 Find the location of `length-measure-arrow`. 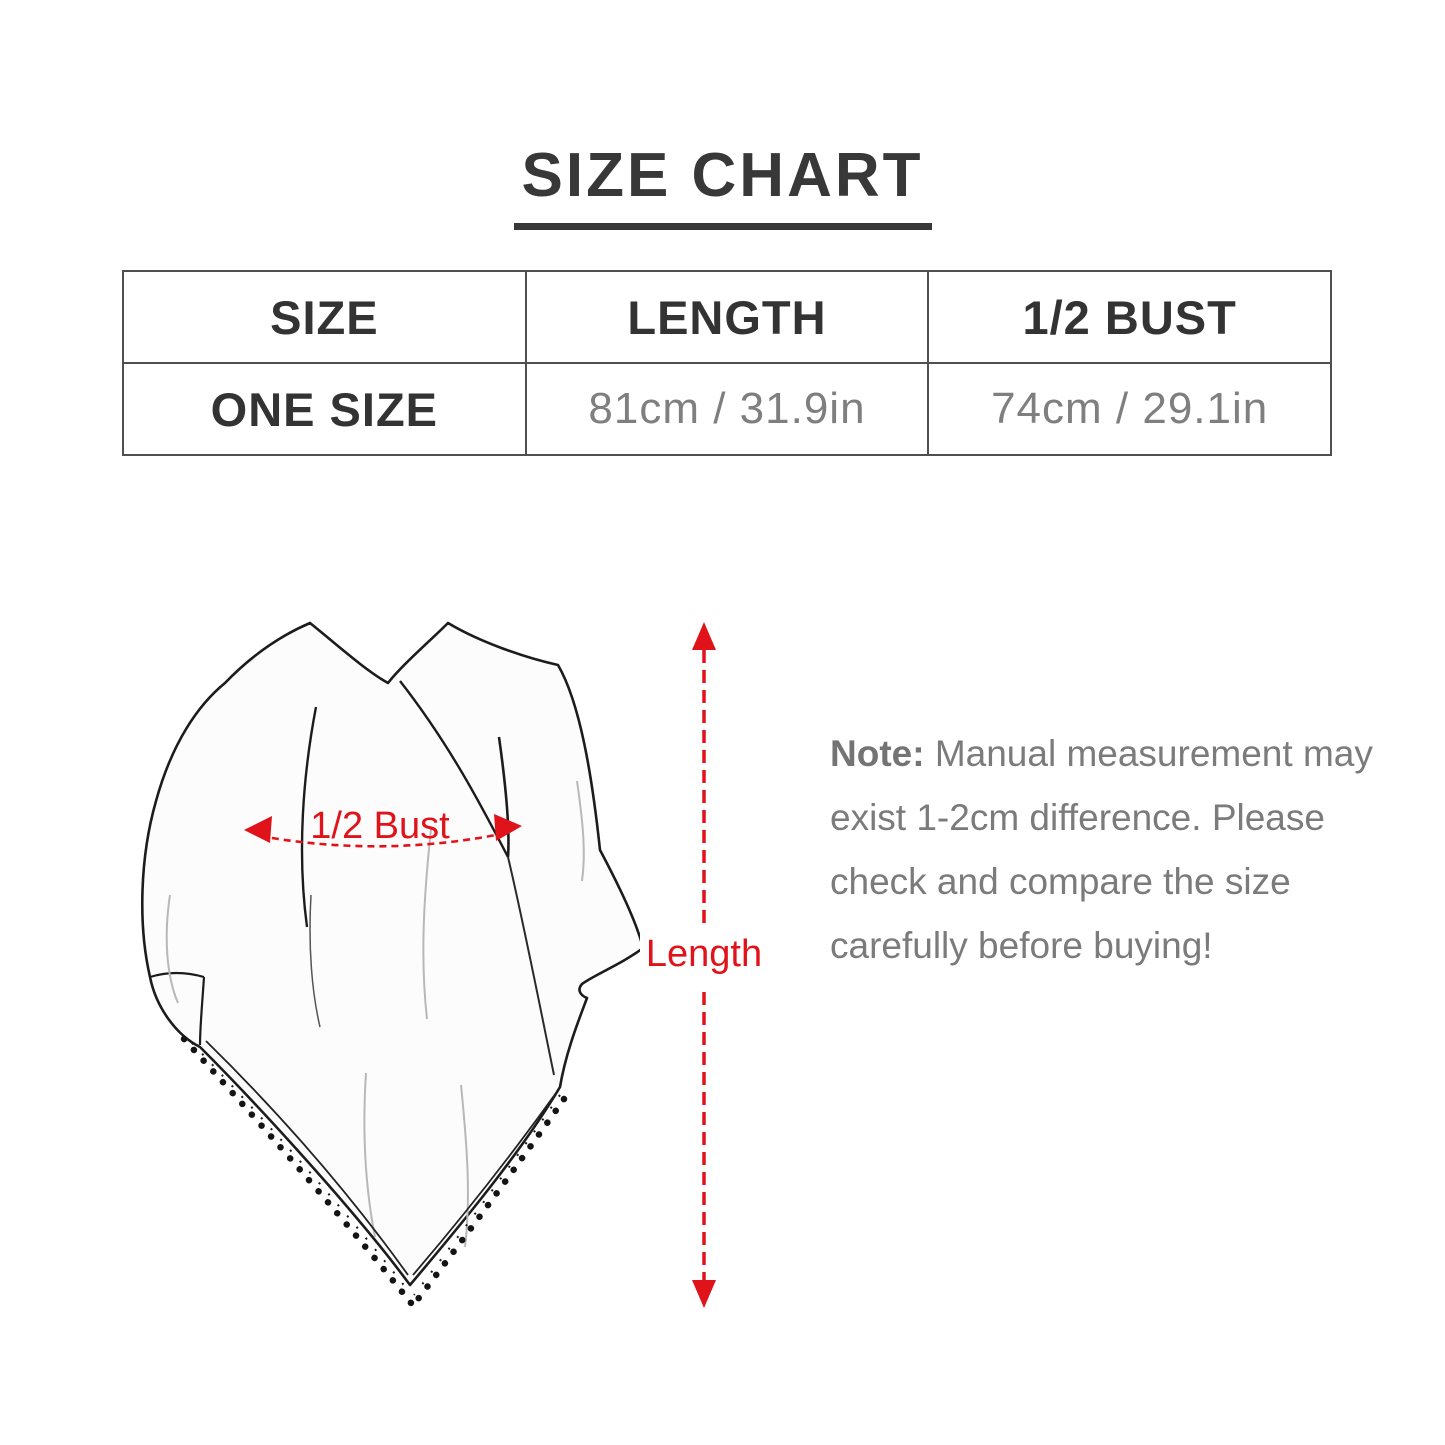

length-measure-arrow is located at coordinates (704, 965).